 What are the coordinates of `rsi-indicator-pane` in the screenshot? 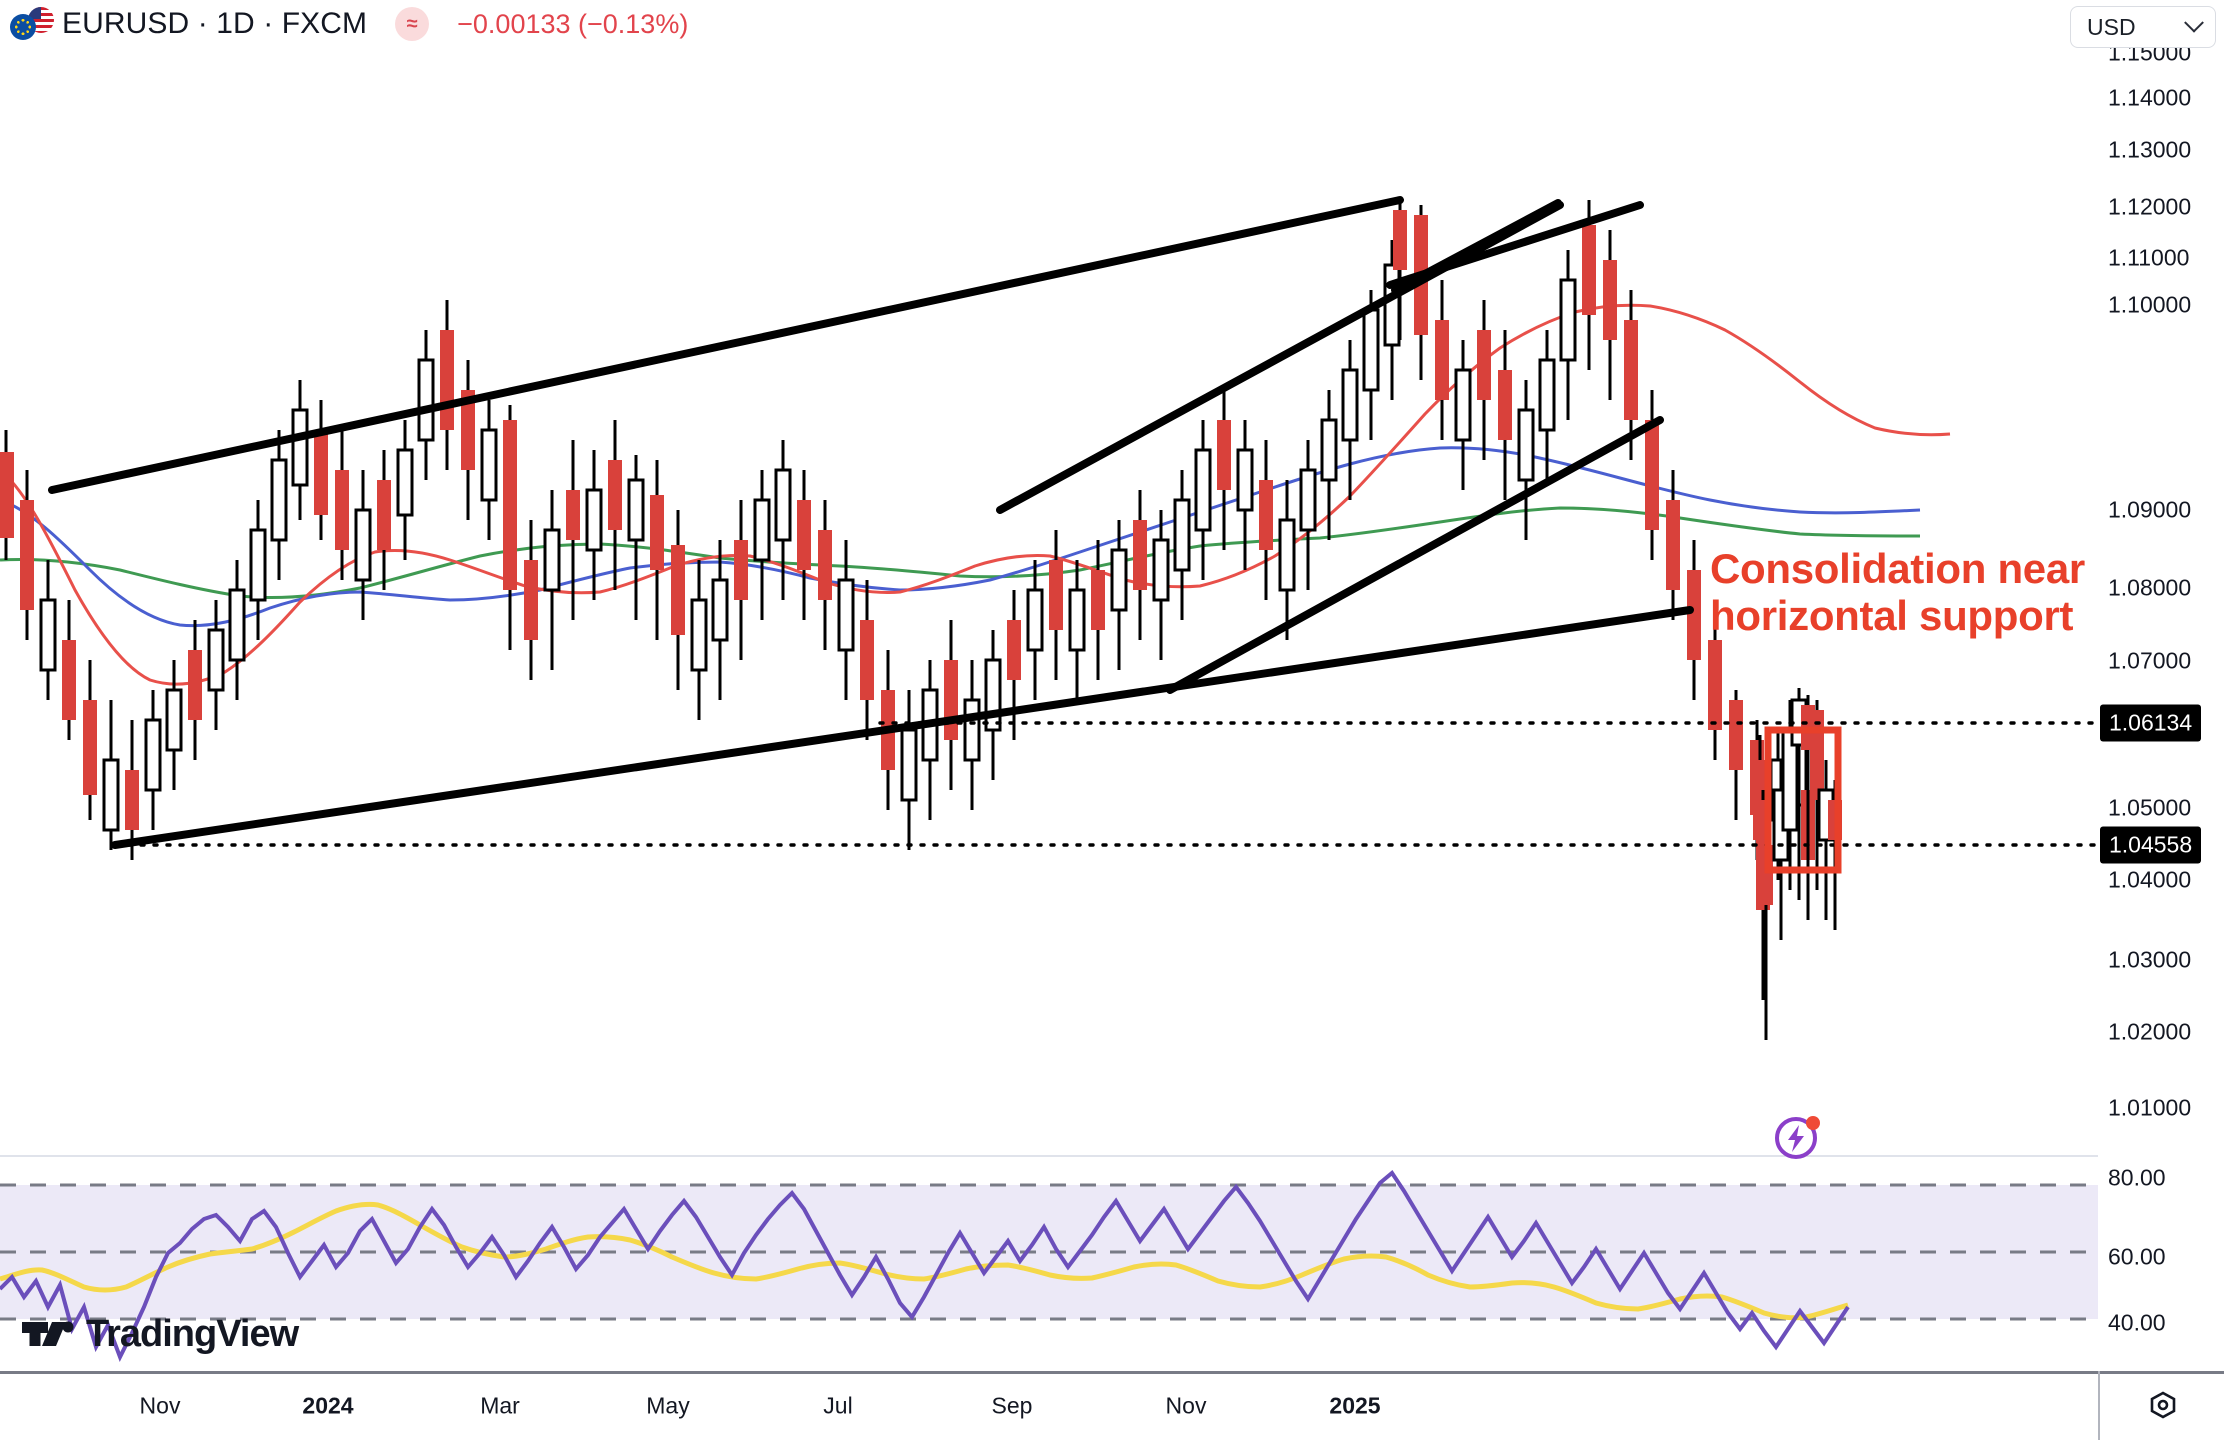 It's located at (1049, 1263).